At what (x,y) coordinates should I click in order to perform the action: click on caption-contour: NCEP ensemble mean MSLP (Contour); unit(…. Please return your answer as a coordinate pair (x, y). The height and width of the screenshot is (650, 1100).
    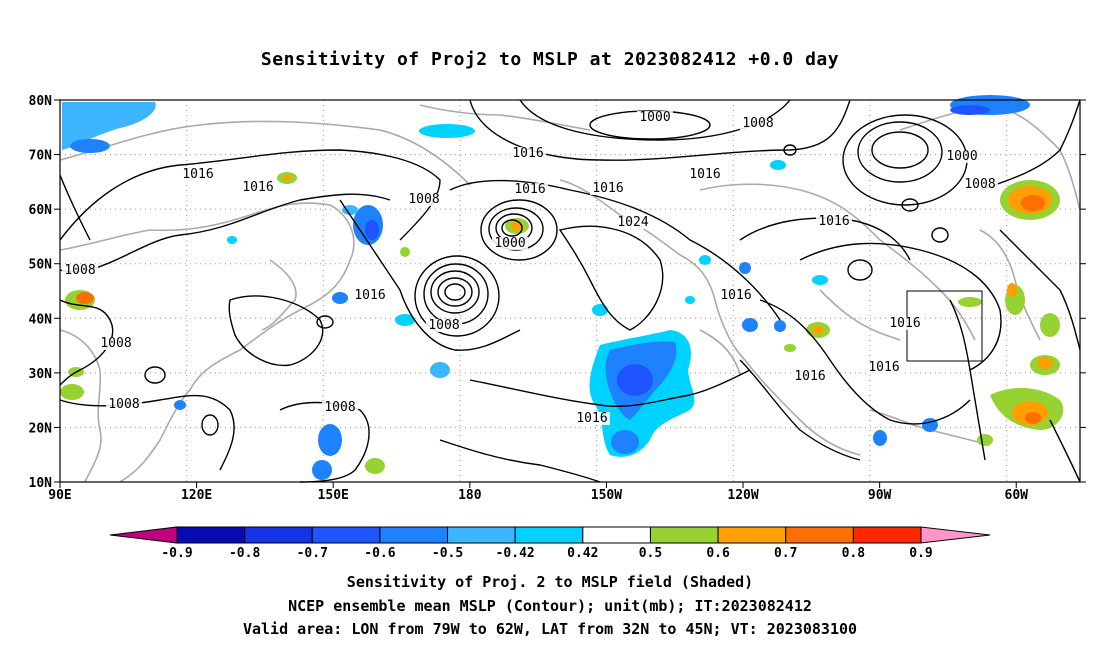
    Looking at the image, I should click on (550, 606).